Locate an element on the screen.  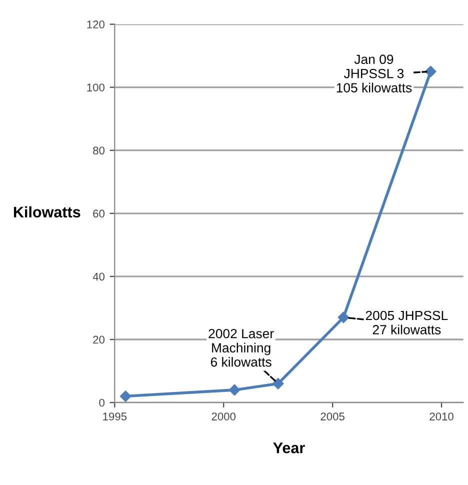
x-axis-title: Year is located at coordinates (289, 448).